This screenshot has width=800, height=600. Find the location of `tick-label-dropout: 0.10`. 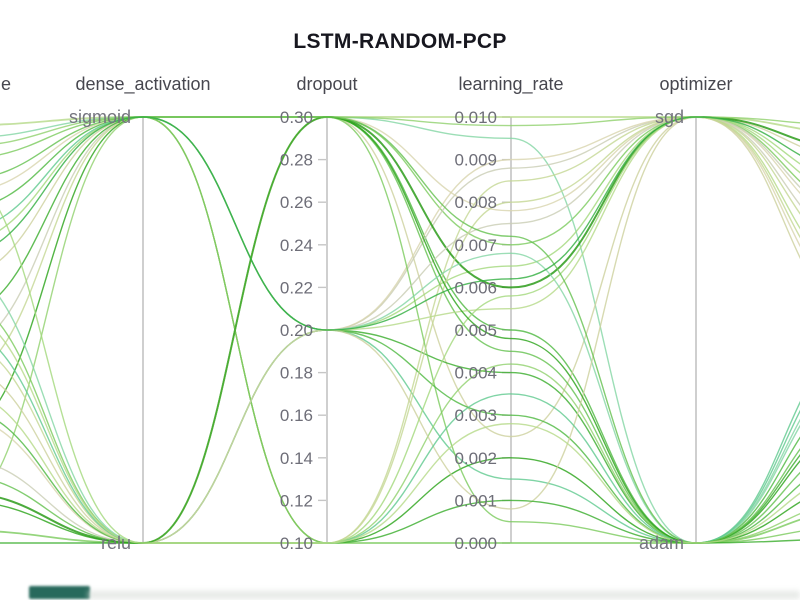

tick-label-dropout: 0.10 is located at coordinates (296, 543).